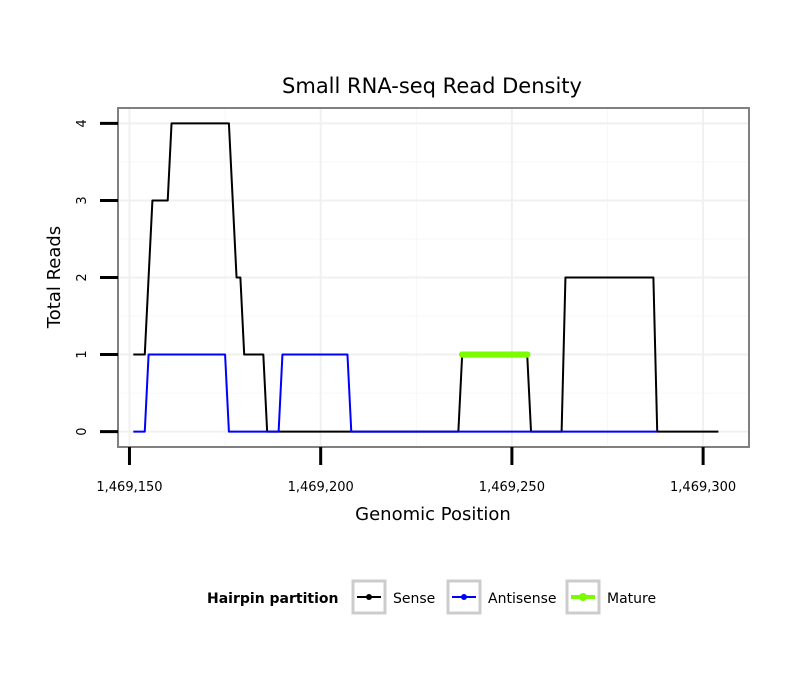 Image resolution: width=810 pixels, height=690 pixels. I want to click on y-tick-label: 4, so click(82, 123).